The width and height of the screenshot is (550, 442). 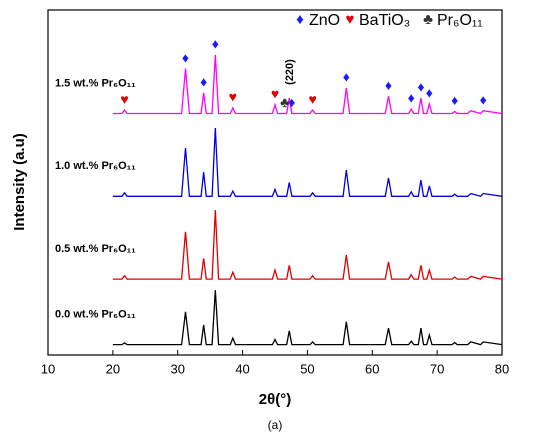 I want to click on x-tick-label: 50, so click(x=307, y=368).